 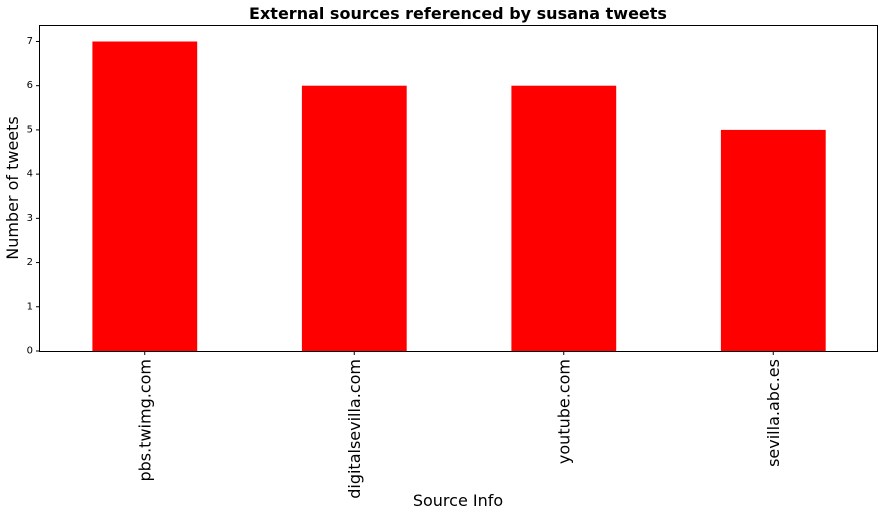 What do you see at coordinates (33, 196) in the screenshot?
I see `y-axis-ticks: 0 1 2 3 4 5 6 7` at bounding box center [33, 196].